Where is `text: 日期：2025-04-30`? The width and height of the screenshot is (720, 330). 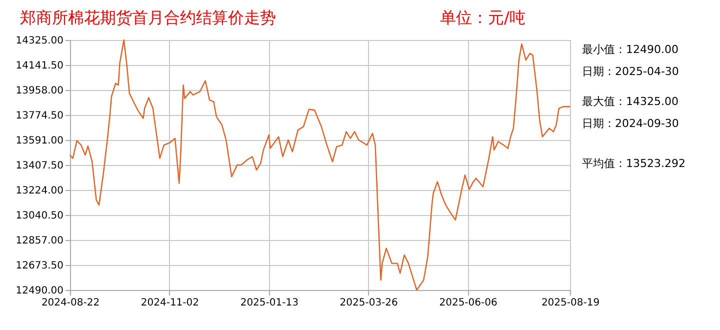
text: 日期：2025-04-30 is located at coordinates (630, 71).